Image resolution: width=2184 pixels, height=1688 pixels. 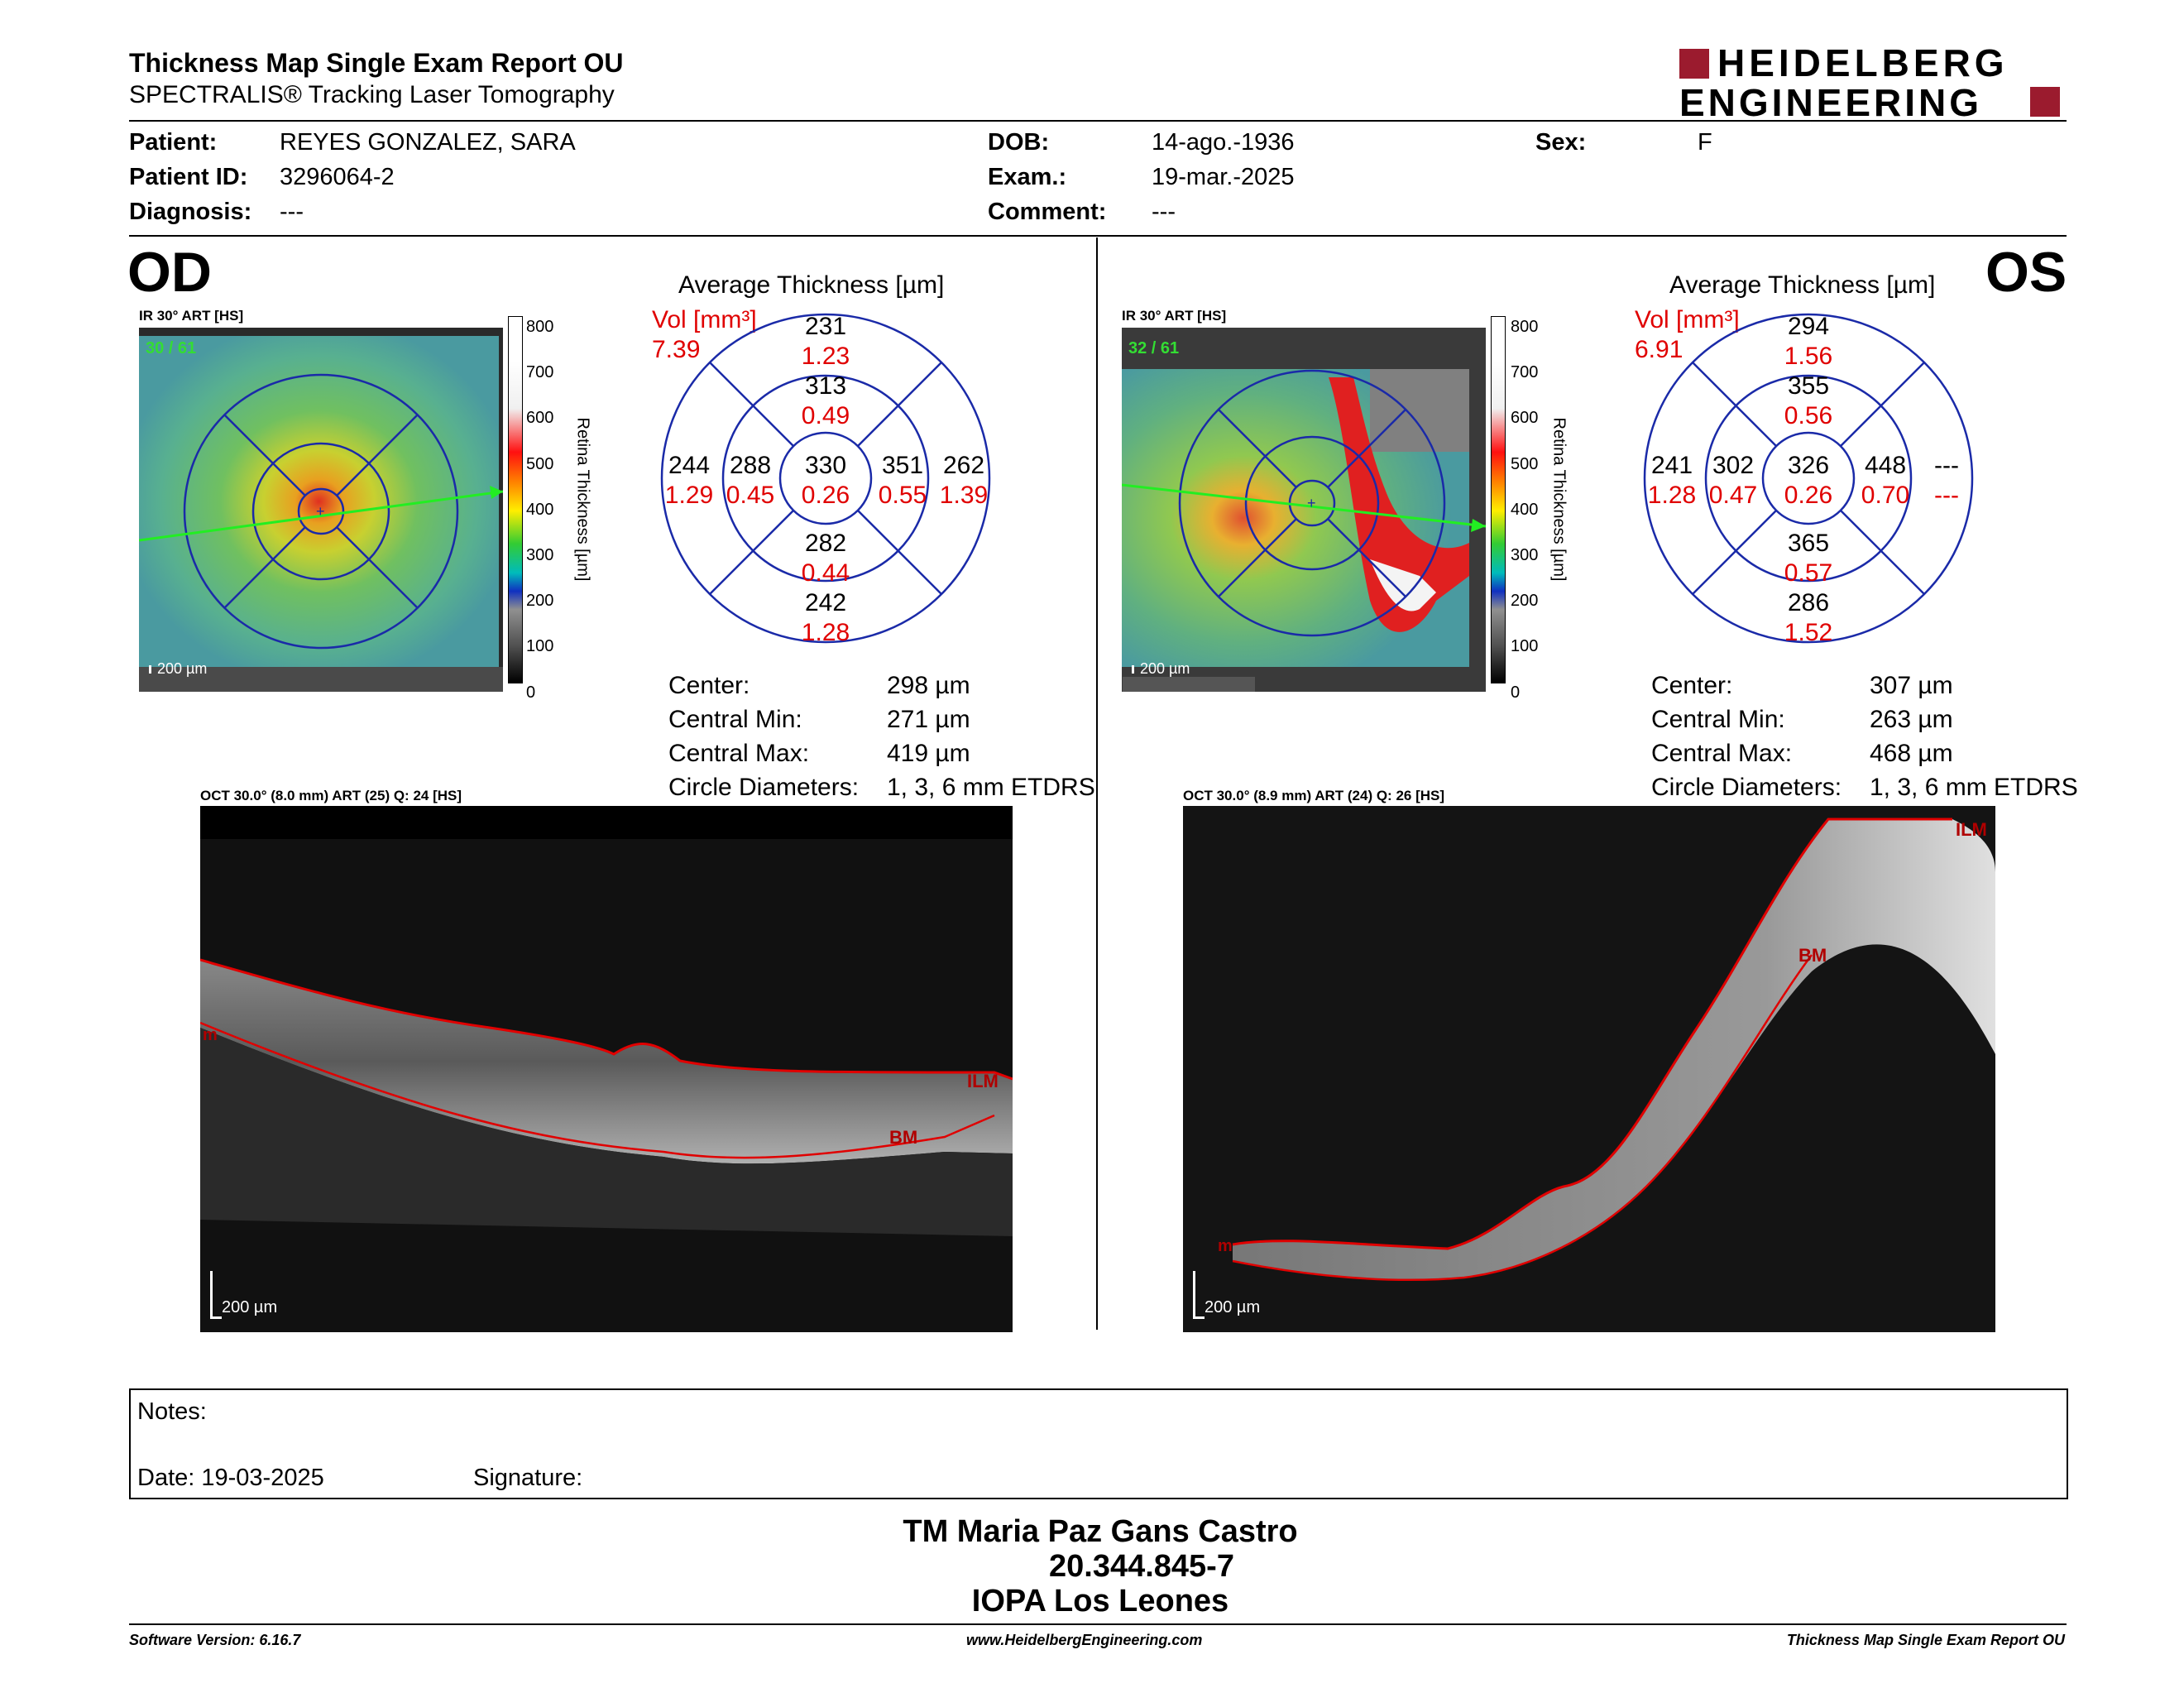 What do you see at coordinates (1047, 212) in the screenshot?
I see `comment-label: Comment:` at bounding box center [1047, 212].